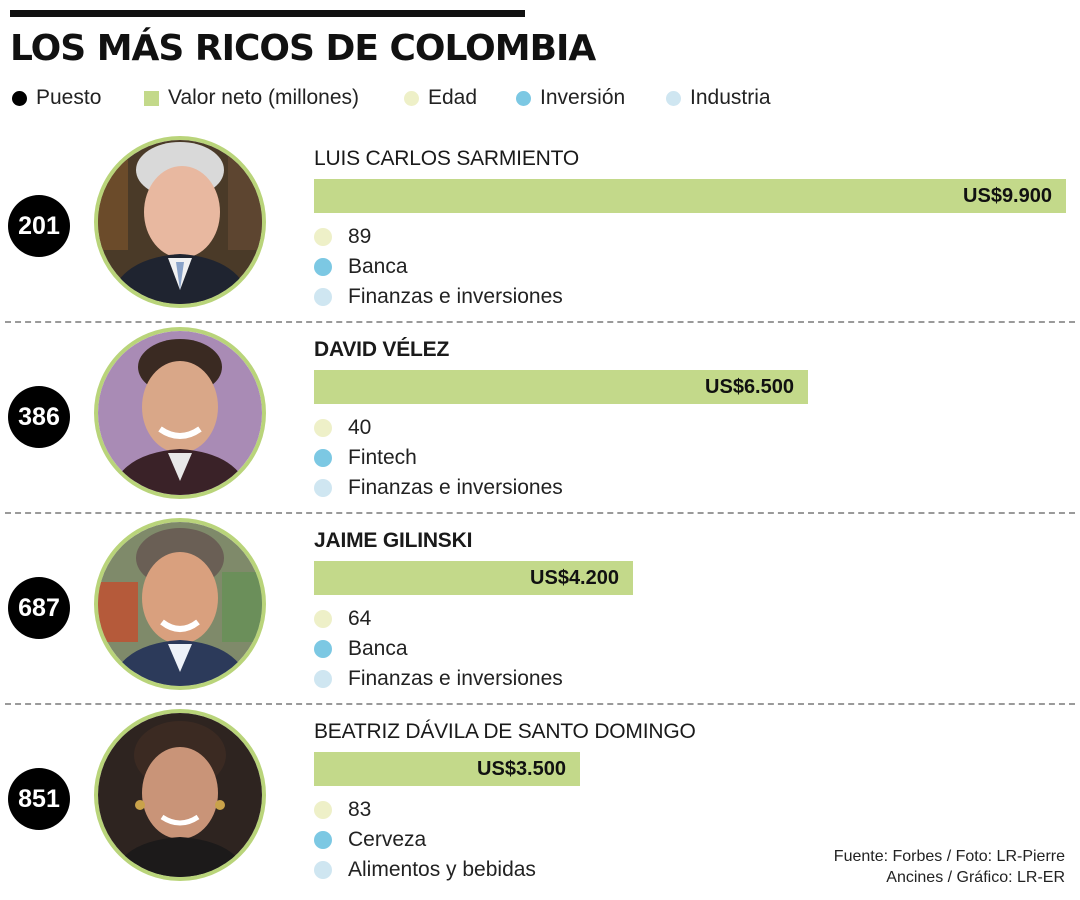 The width and height of the screenshot is (1080, 900). Describe the element at coordinates (382, 349) in the screenshot. I see `person-name: DAVID VÉLEZ` at that location.